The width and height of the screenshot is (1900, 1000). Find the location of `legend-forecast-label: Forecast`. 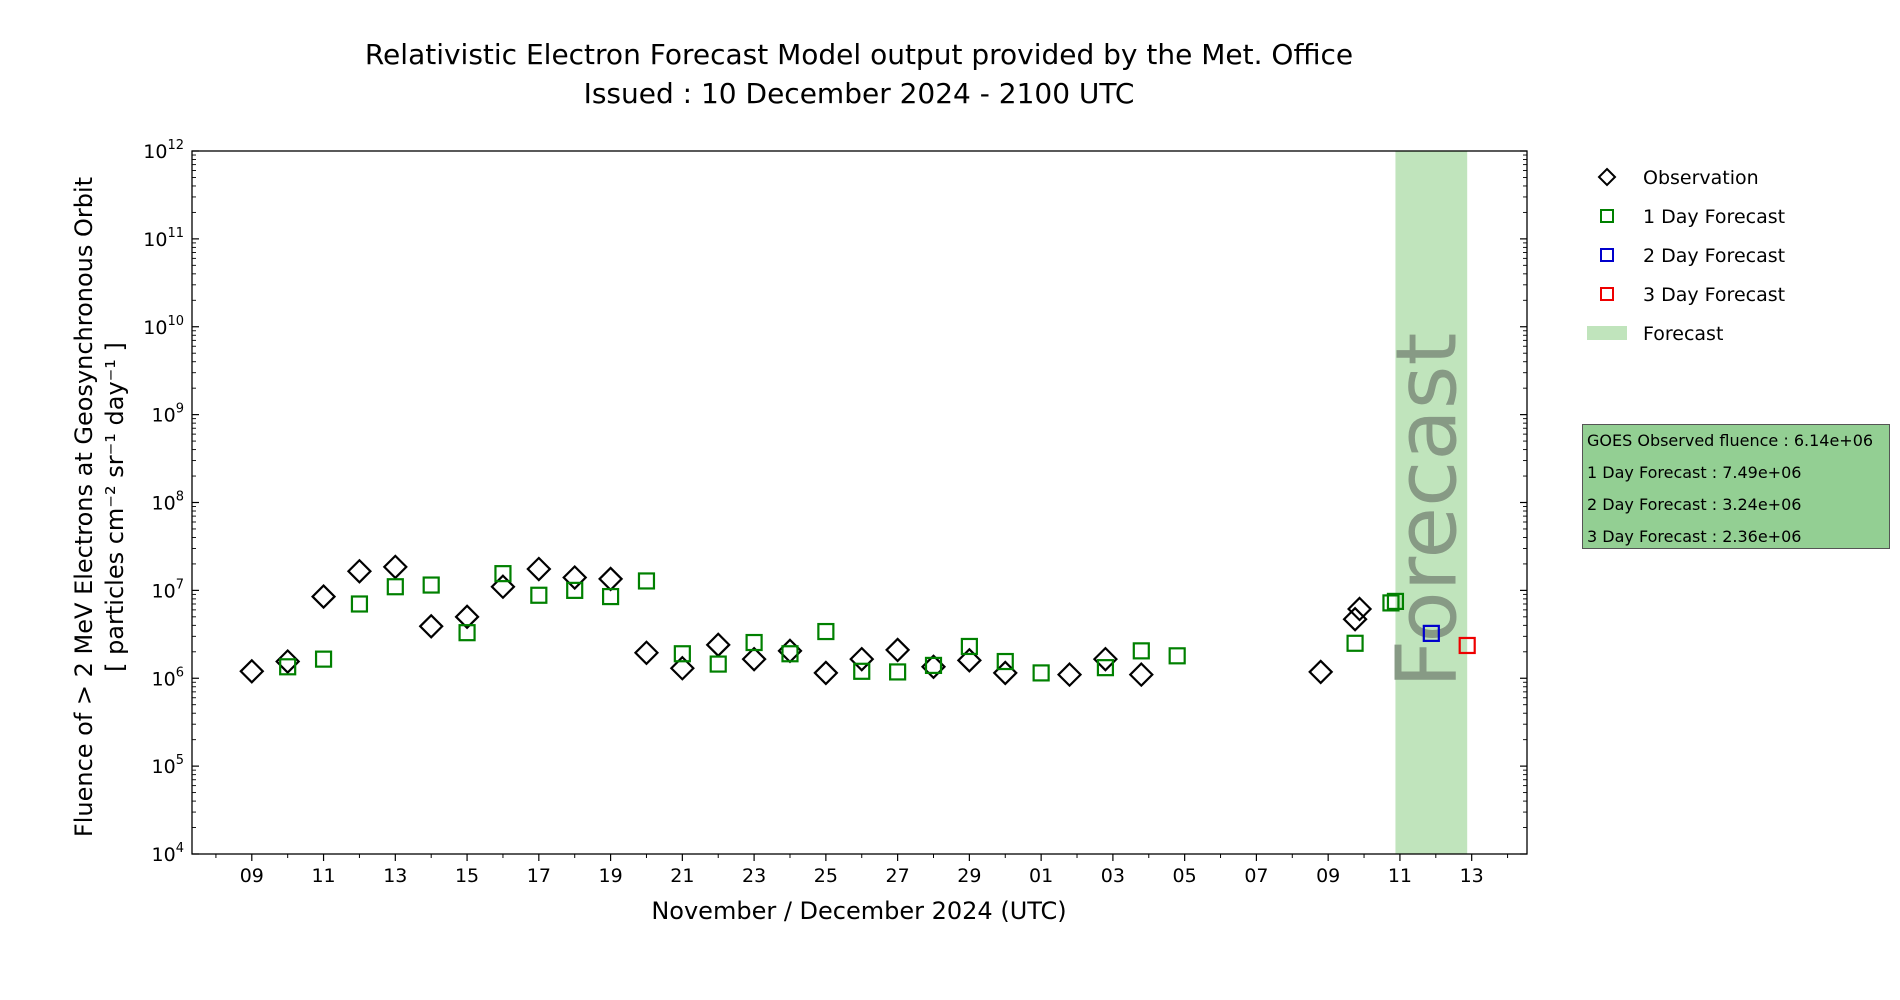

legend-forecast-label: Forecast is located at coordinates (1683, 334).